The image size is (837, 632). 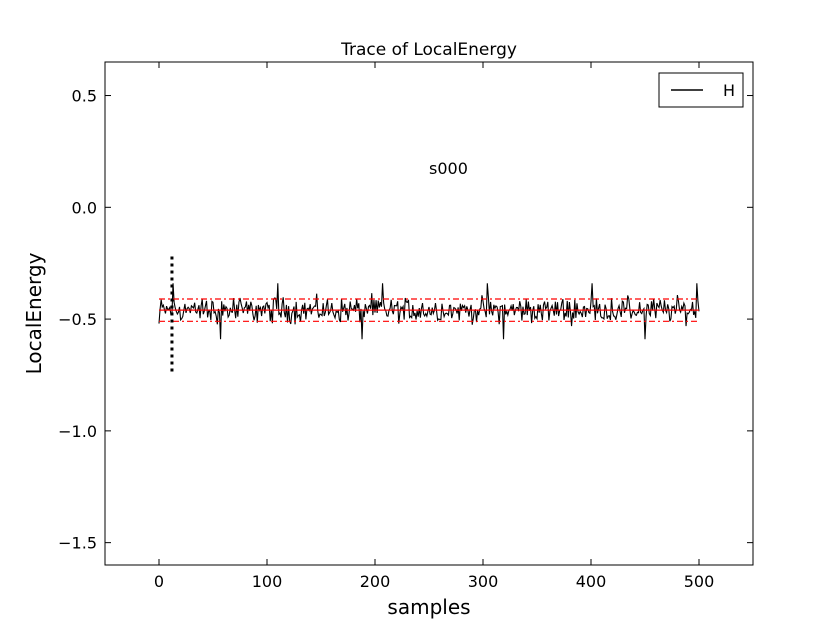 What do you see at coordinates (34, 313) in the screenshot?
I see `y-axis-label: LocalEnergy` at bounding box center [34, 313].